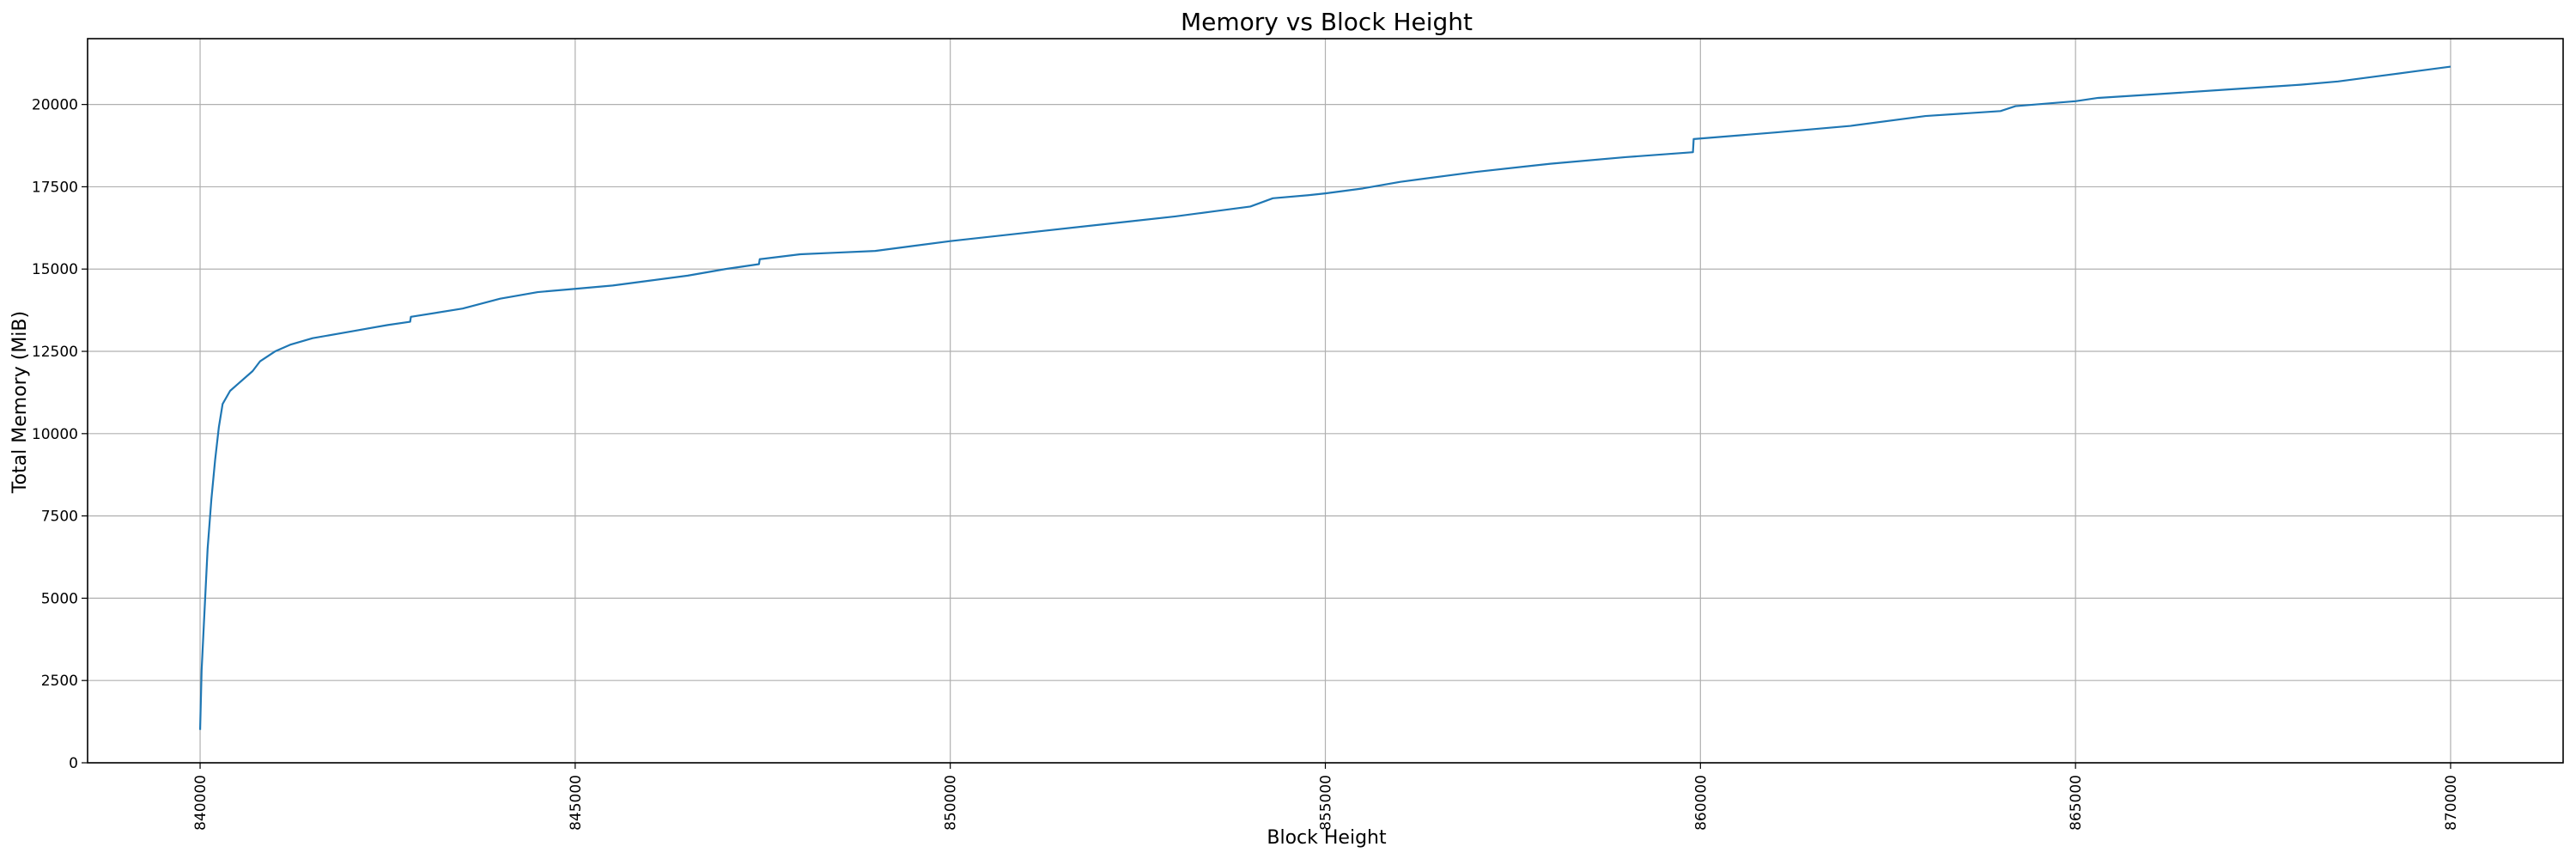  Describe the element at coordinates (1701, 803) in the screenshot. I see `x-tick-label: 860000` at that location.